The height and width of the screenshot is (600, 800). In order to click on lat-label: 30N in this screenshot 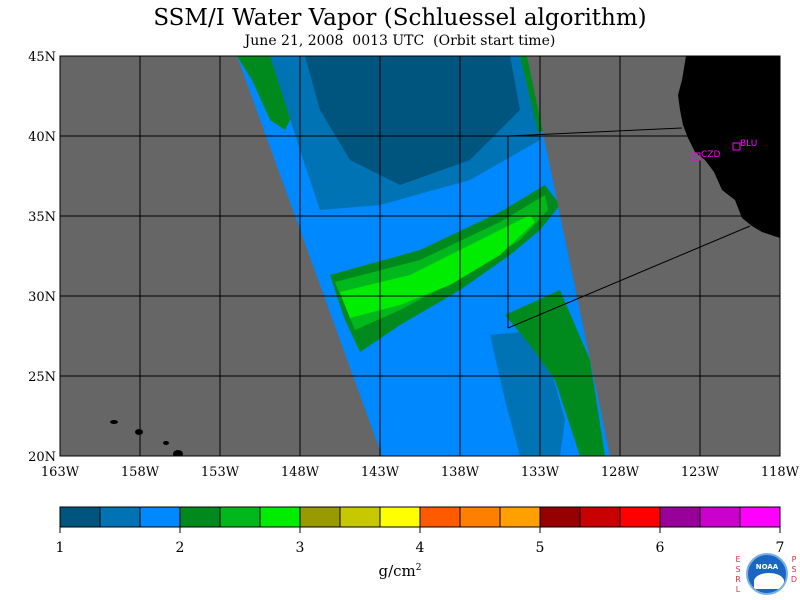, I will do `click(42, 297)`.